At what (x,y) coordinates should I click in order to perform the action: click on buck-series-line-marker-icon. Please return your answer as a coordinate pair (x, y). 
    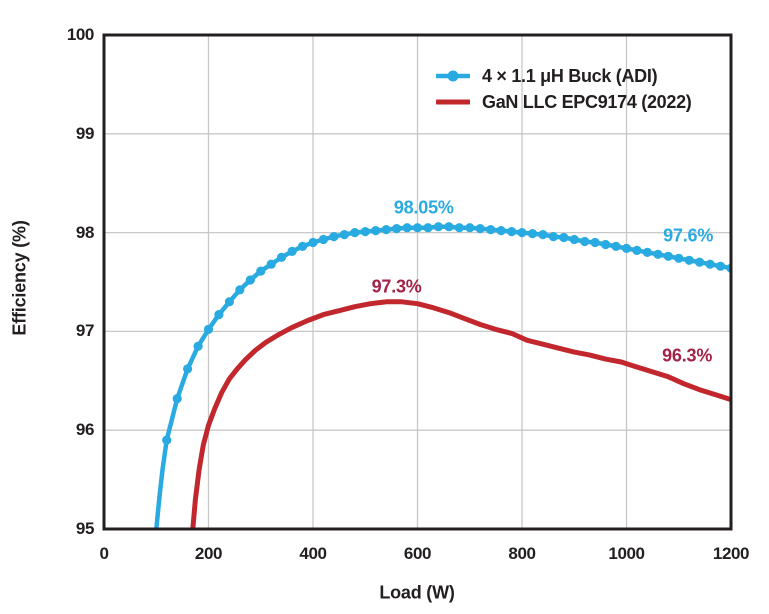
    Looking at the image, I should click on (453, 76).